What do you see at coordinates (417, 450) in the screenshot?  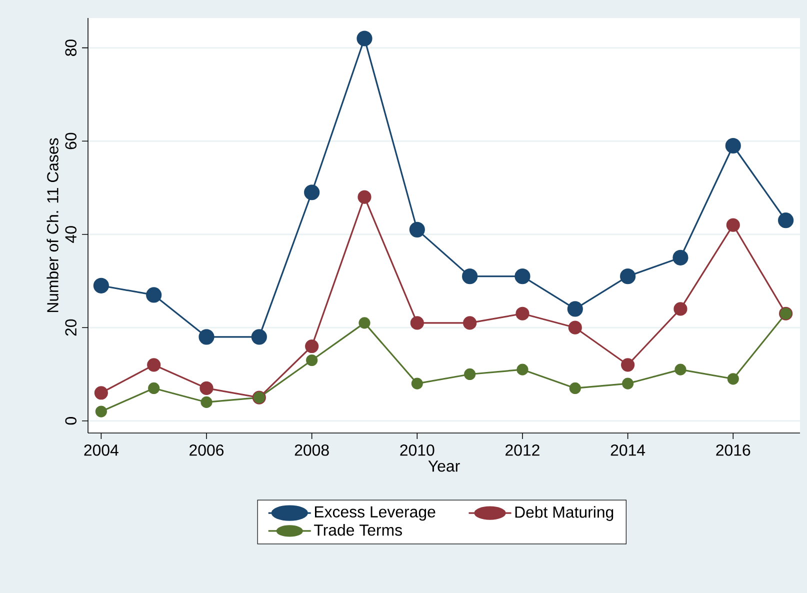 I see `x-tick-label: 2010` at bounding box center [417, 450].